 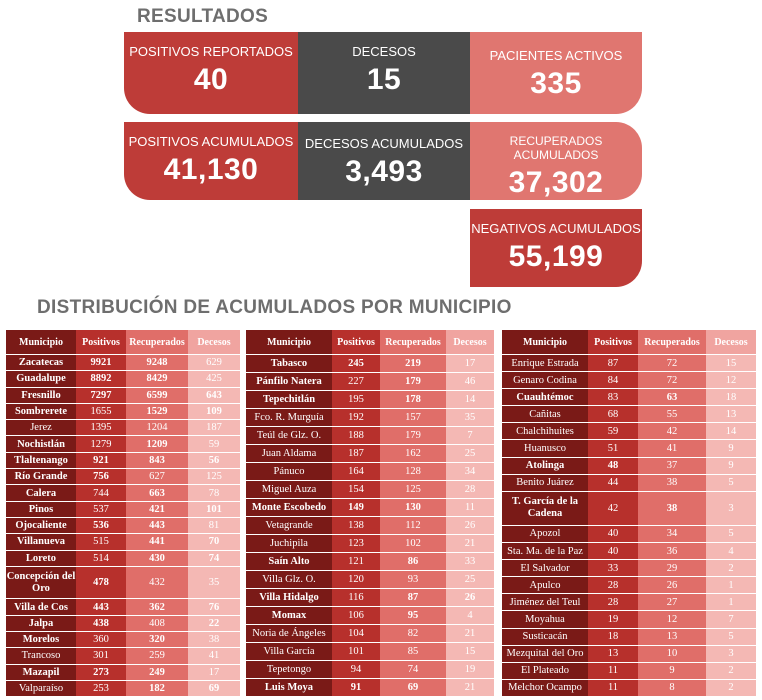 What do you see at coordinates (41, 558) in the screenshot?
I see `municipio-cell: Loreto` at bounding box center [41, 558].